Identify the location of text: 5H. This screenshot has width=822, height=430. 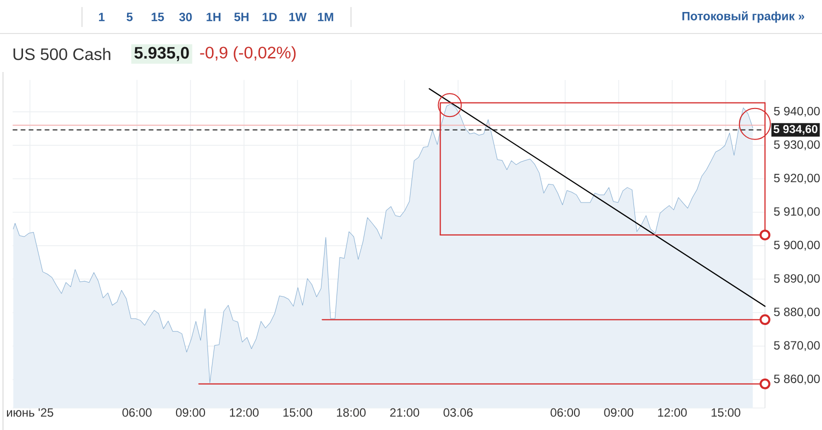
(241, 17).